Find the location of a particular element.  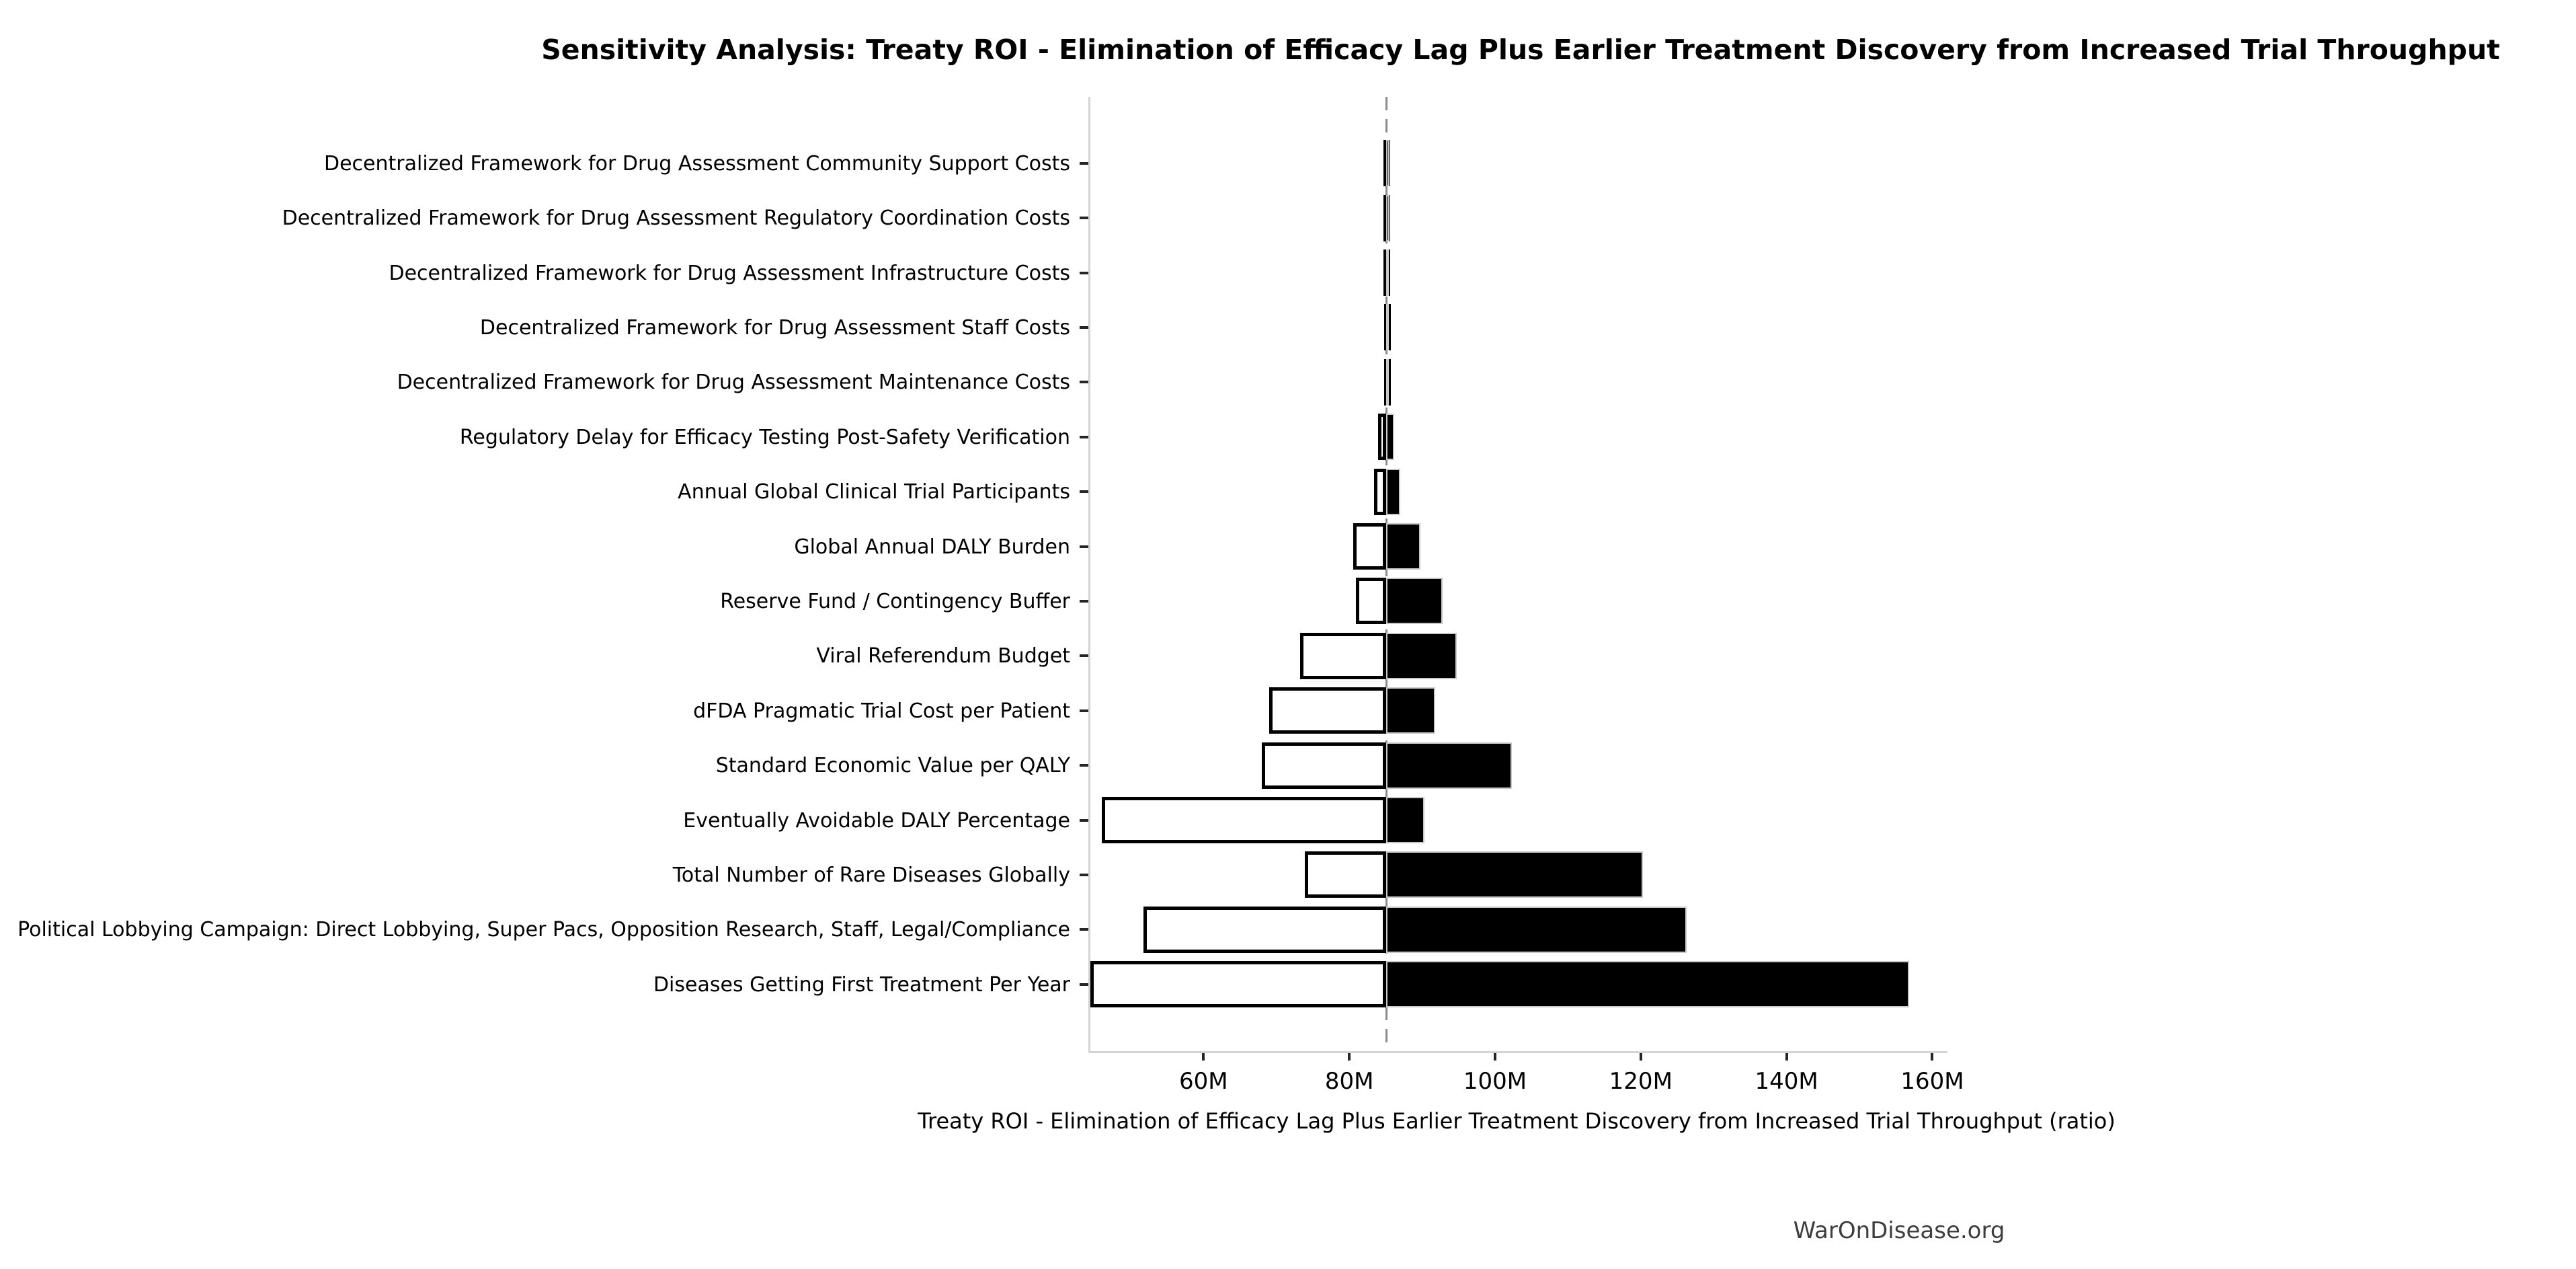

y-axis-category-label: Standard Economic Value per QALY is located at coordinates (892, 766).